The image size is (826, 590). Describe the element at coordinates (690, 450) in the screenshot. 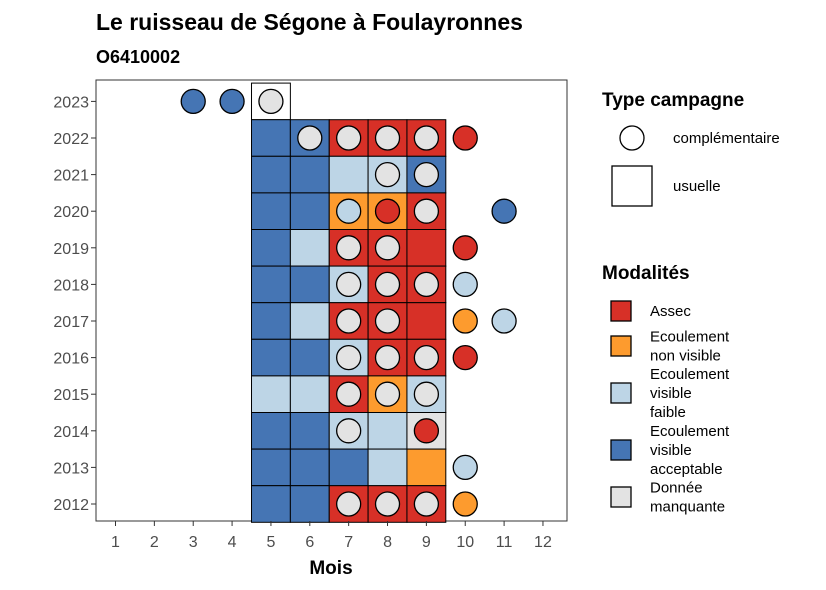

I see `legend-modalite-label: Ecoulement visible acceptable` at that location.